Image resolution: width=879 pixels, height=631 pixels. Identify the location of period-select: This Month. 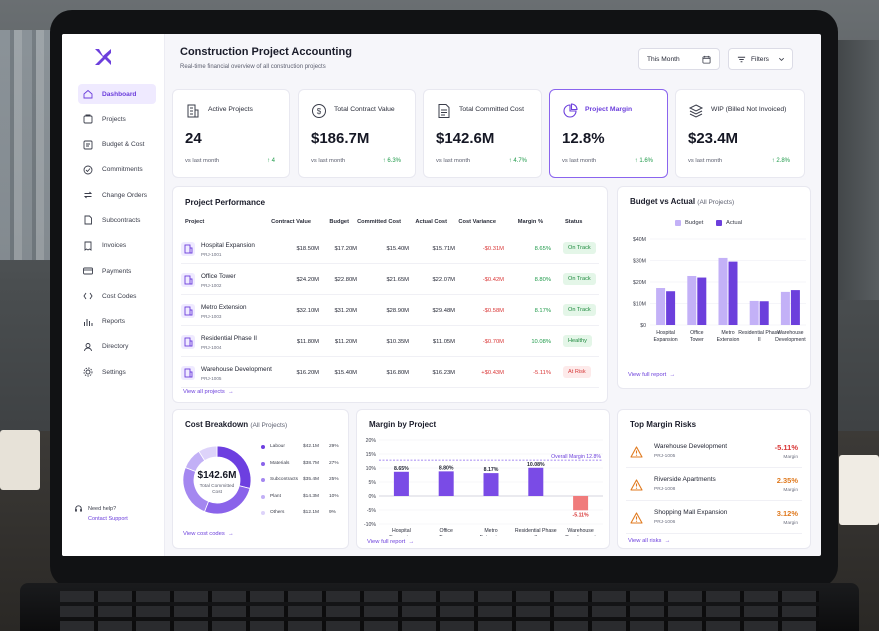
(679, 59).